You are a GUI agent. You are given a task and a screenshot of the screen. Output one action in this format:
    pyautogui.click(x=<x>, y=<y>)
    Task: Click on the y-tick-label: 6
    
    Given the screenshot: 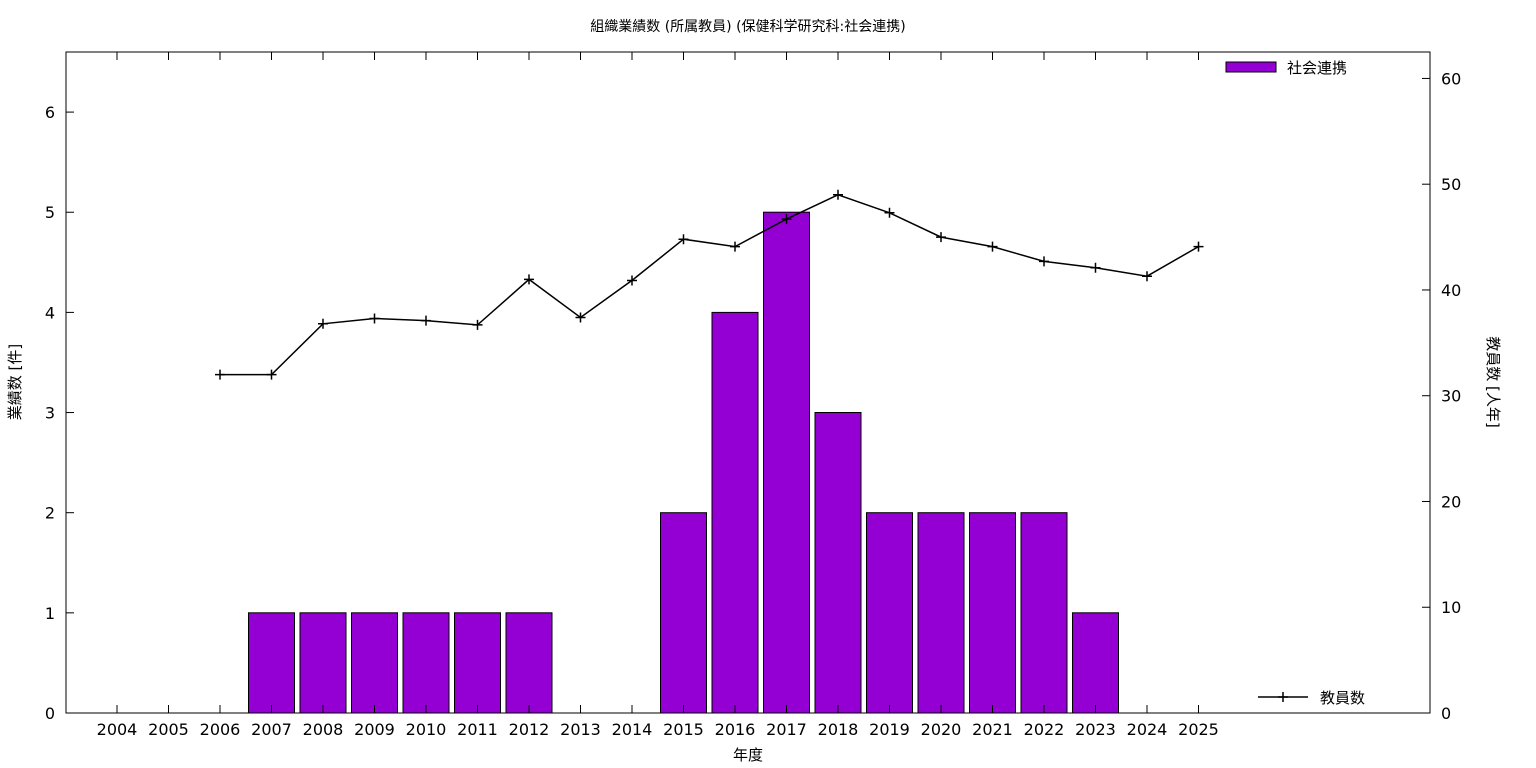 What is the action you would take?
    pyautogui.click(x=50, y=112)
    